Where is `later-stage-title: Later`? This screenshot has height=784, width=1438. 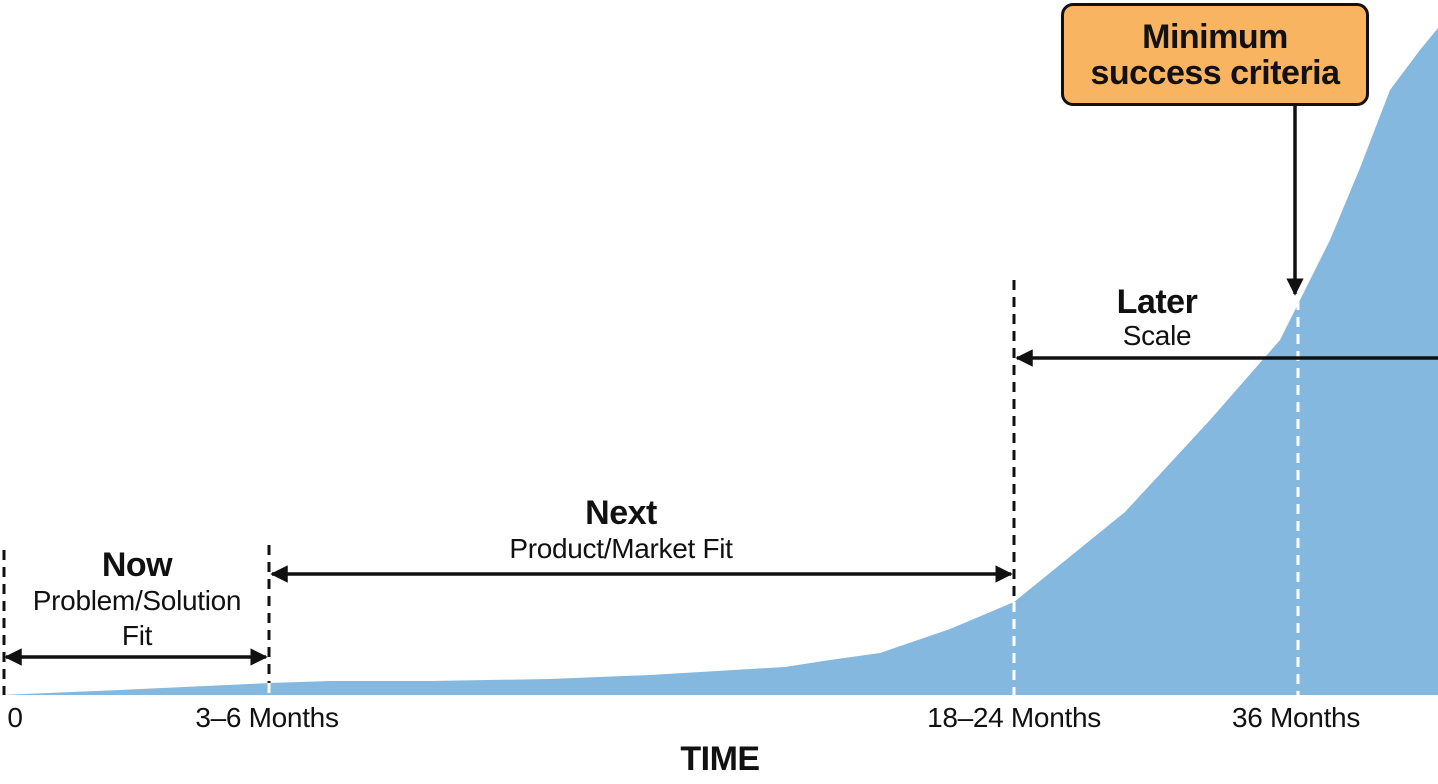 later-stage-title: Later is located at coordinates (1157, 302).